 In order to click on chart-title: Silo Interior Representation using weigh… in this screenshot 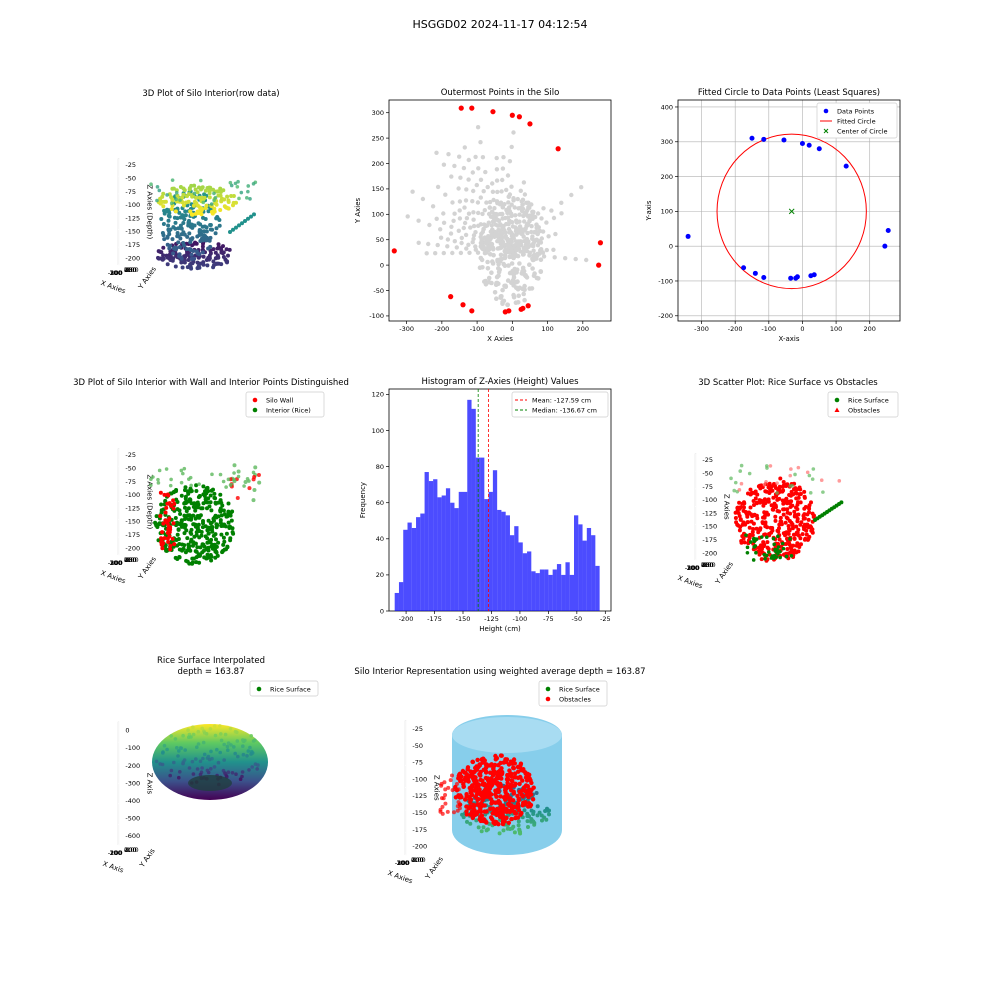, I will do `click(499, 672)`.